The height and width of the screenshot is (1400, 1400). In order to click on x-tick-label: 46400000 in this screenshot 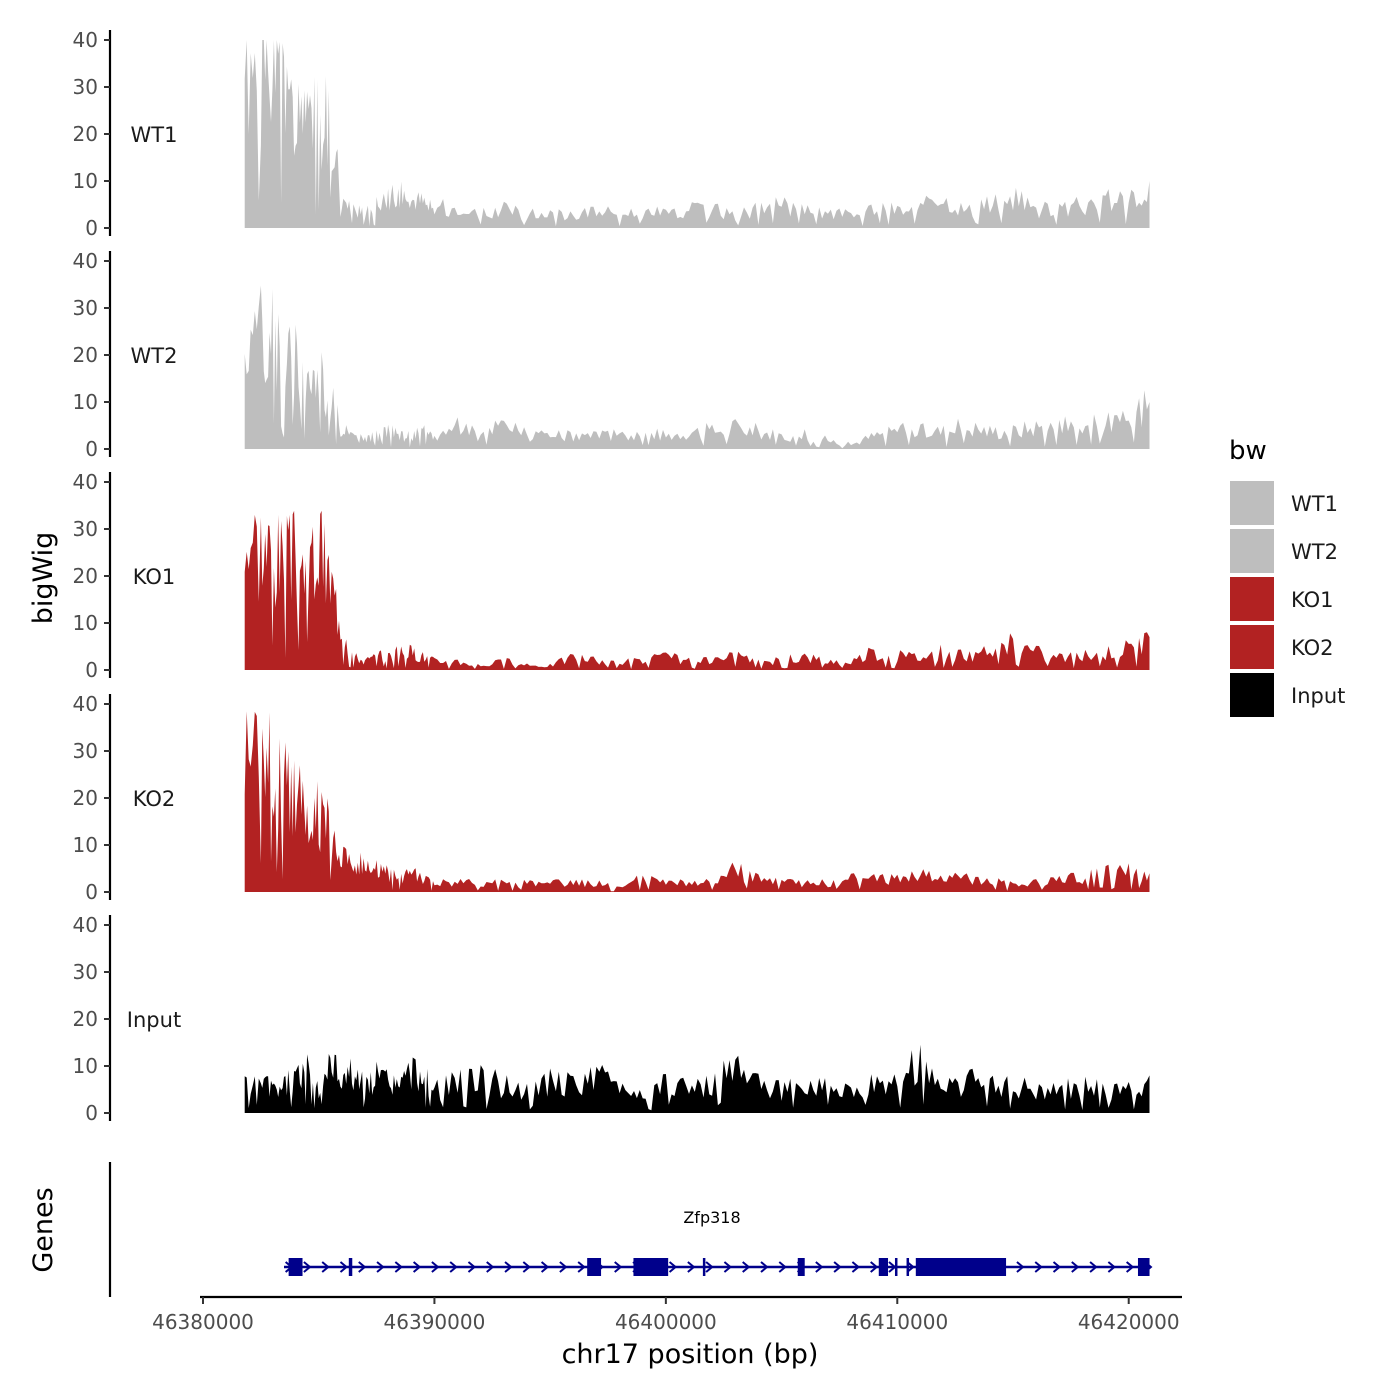, I will do `click(666, 1322)`.